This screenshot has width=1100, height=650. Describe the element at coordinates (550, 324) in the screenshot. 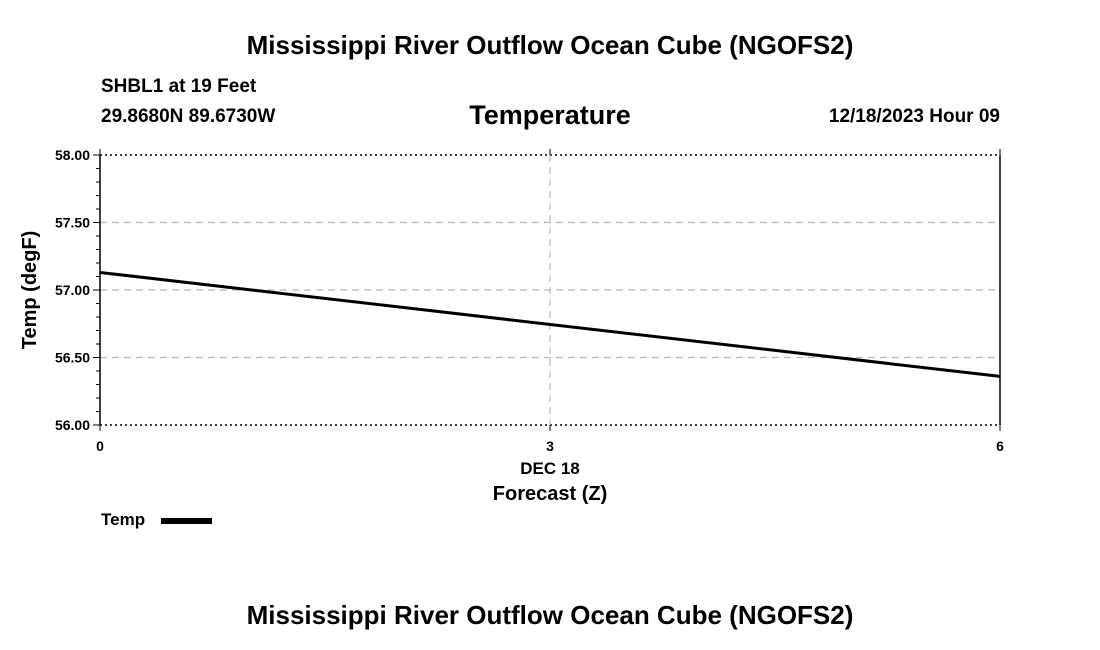

I see `temp-series-line` at that location.